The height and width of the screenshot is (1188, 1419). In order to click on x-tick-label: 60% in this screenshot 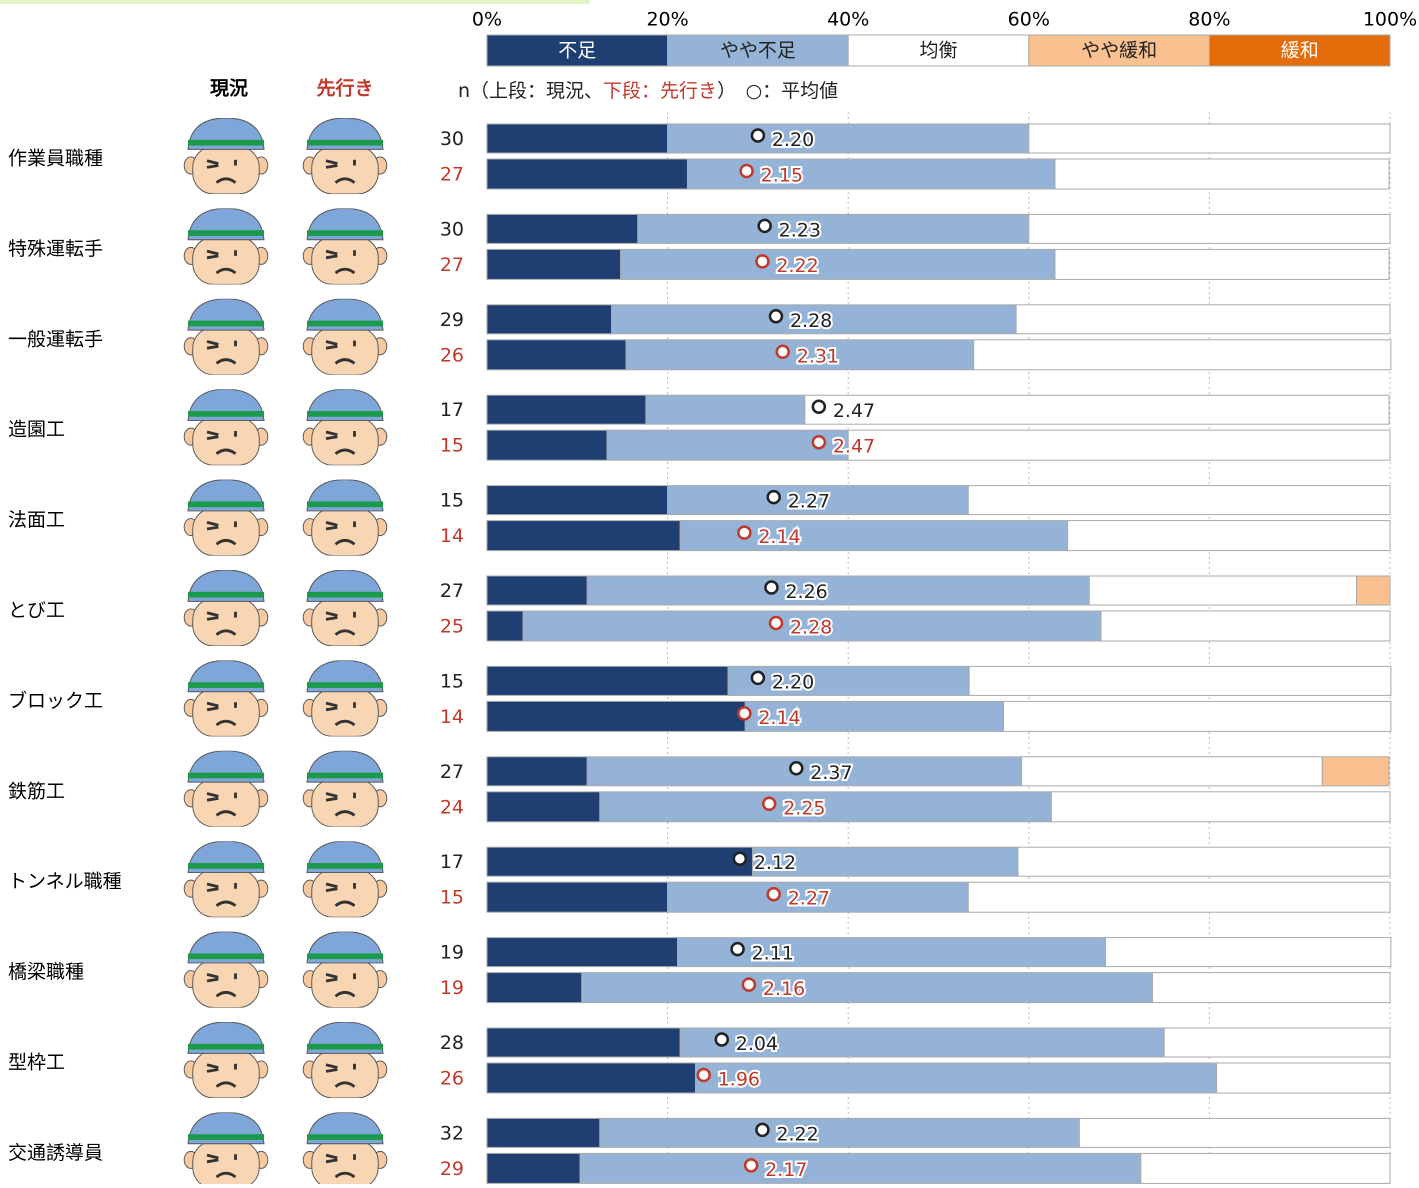, I will do `click(1029, 20)`.